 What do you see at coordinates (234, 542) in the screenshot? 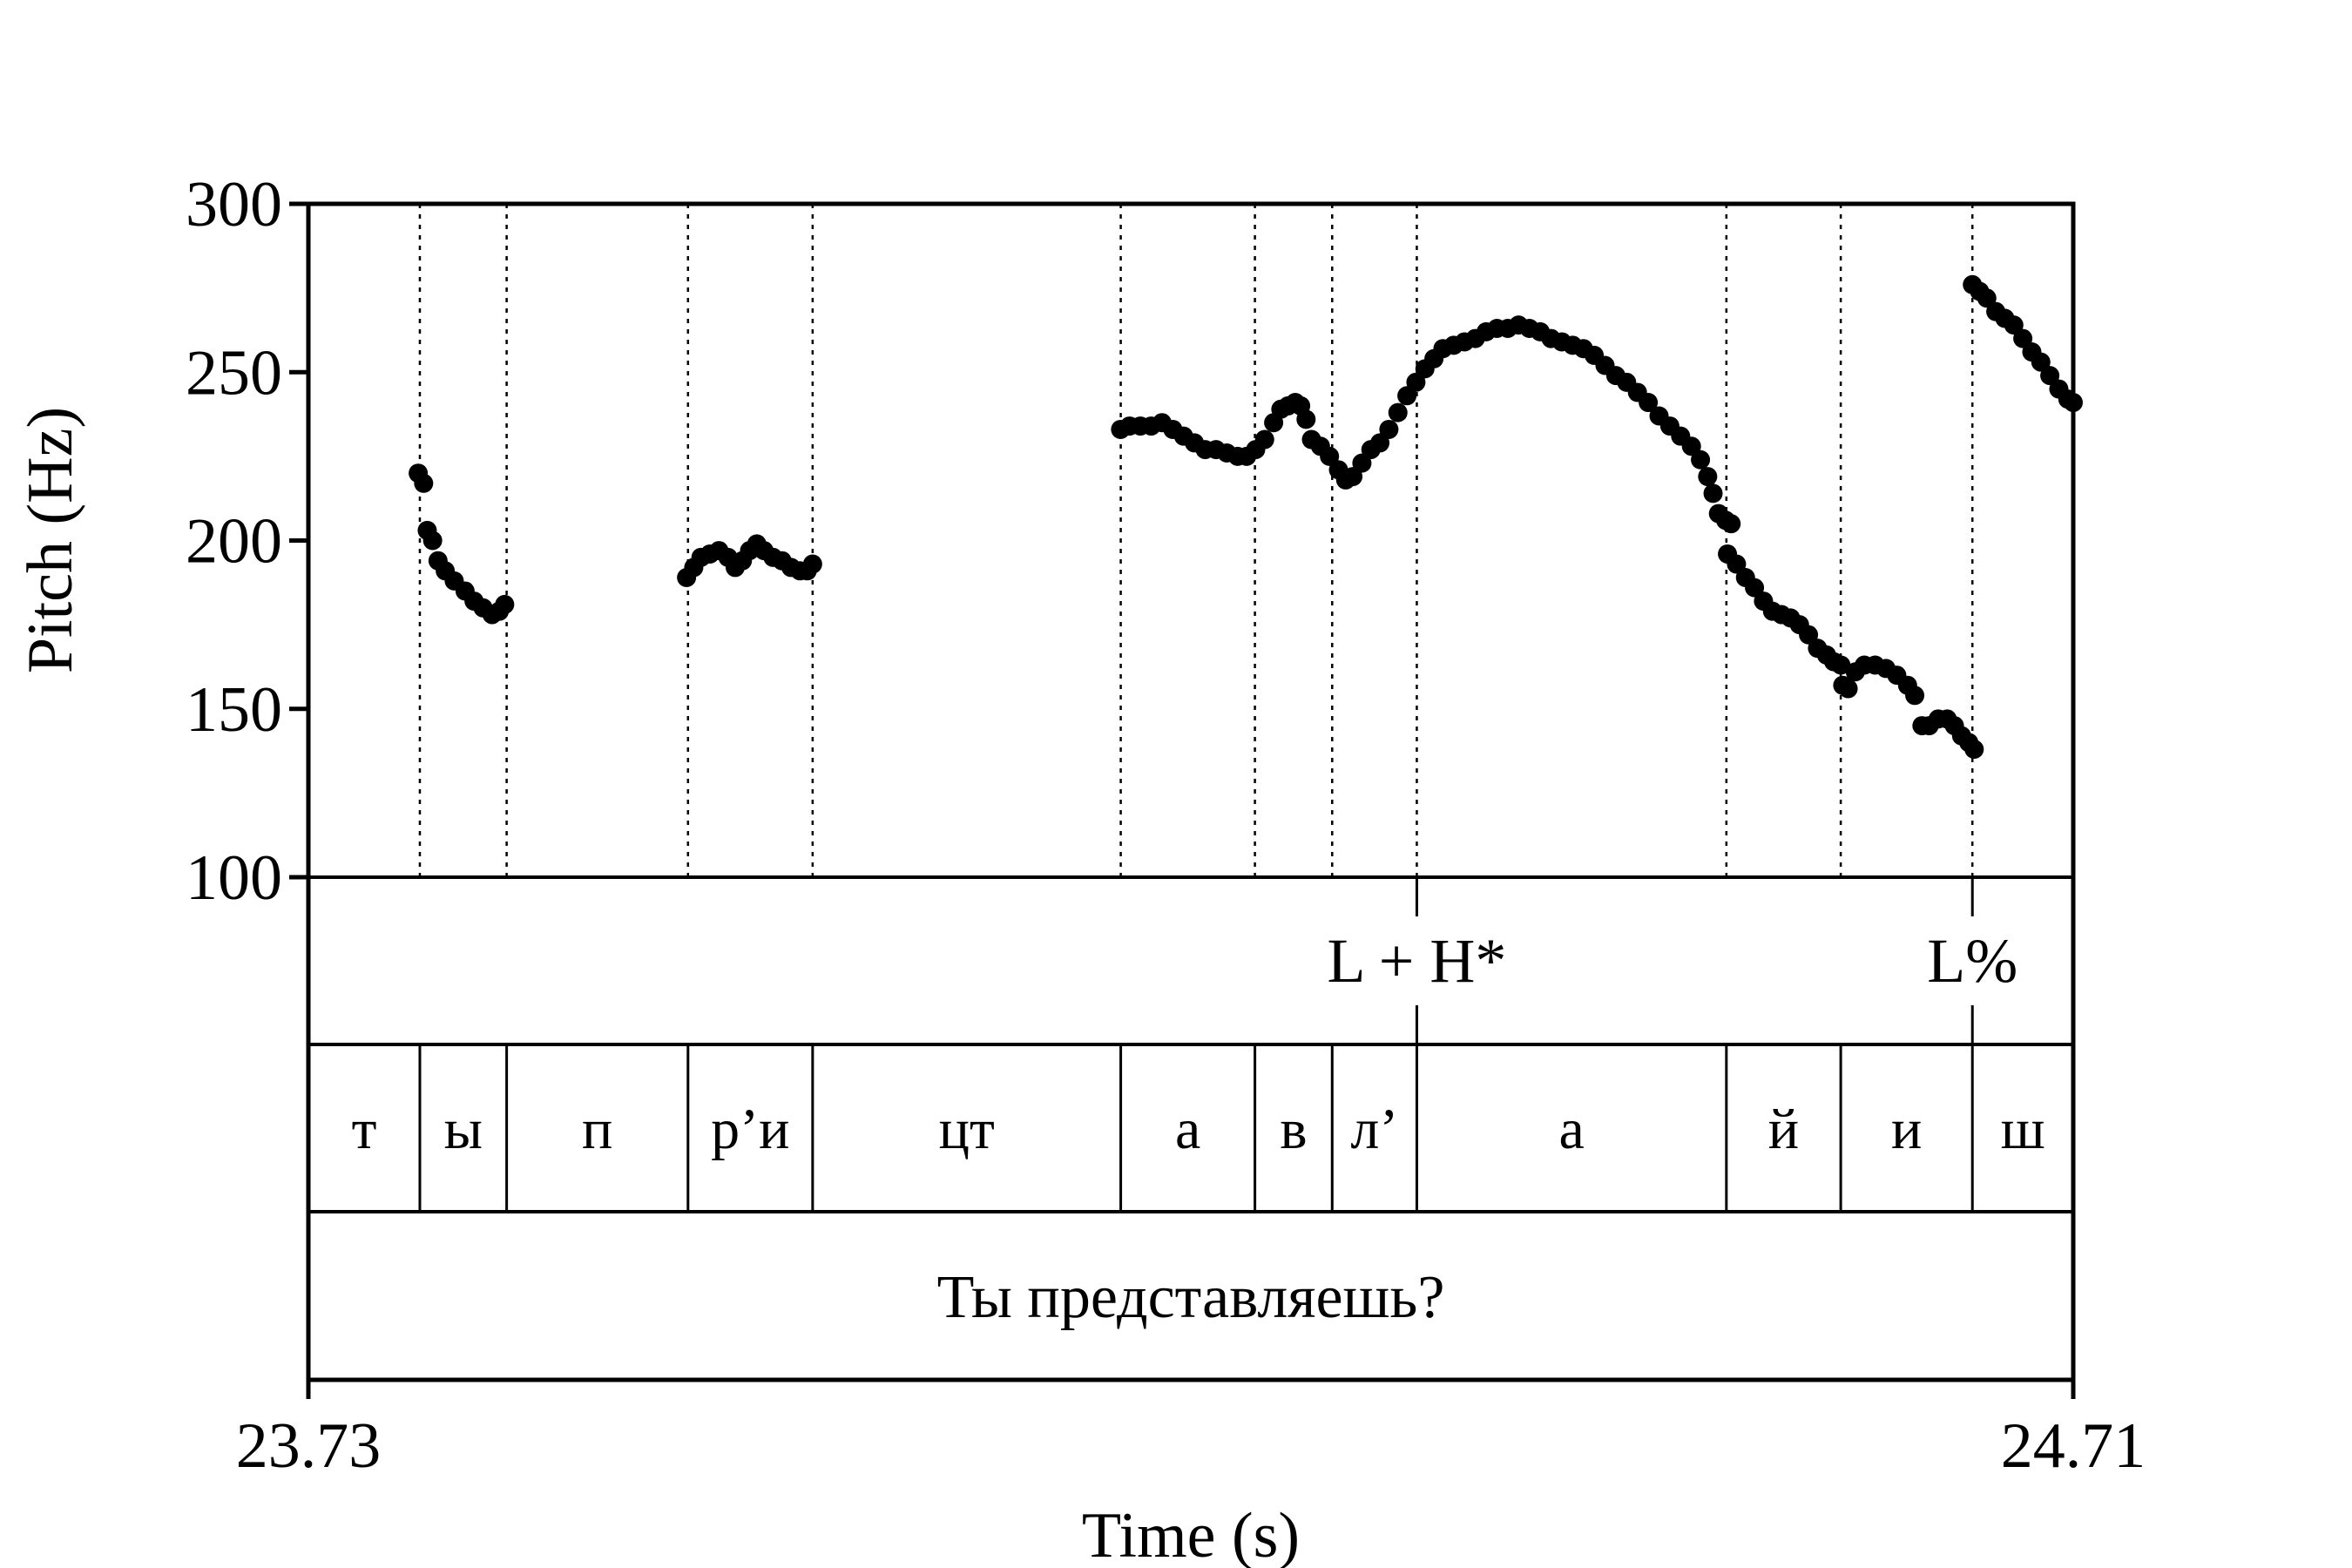
I see `y-tick-label: 200` at bounding box center [234, 542].